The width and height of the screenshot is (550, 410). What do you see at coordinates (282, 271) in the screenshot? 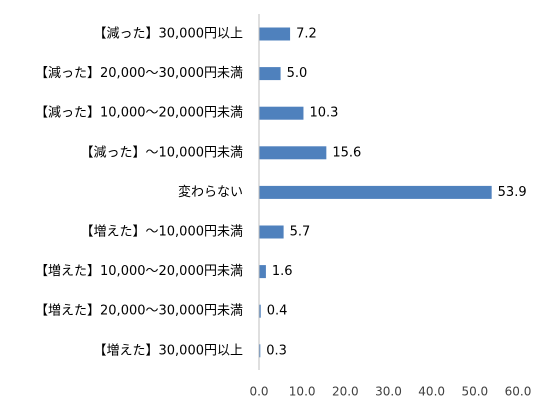
I see `data-label: 1.6` at bounding box center [282, 271].